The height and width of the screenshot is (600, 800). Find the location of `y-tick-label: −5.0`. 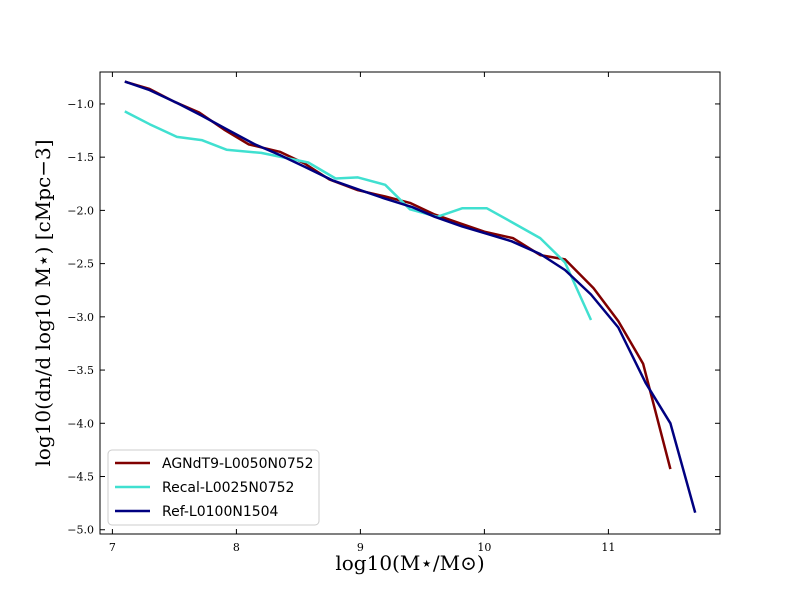

y-tick-label: −5.0 is located at coordinates (80, 530).